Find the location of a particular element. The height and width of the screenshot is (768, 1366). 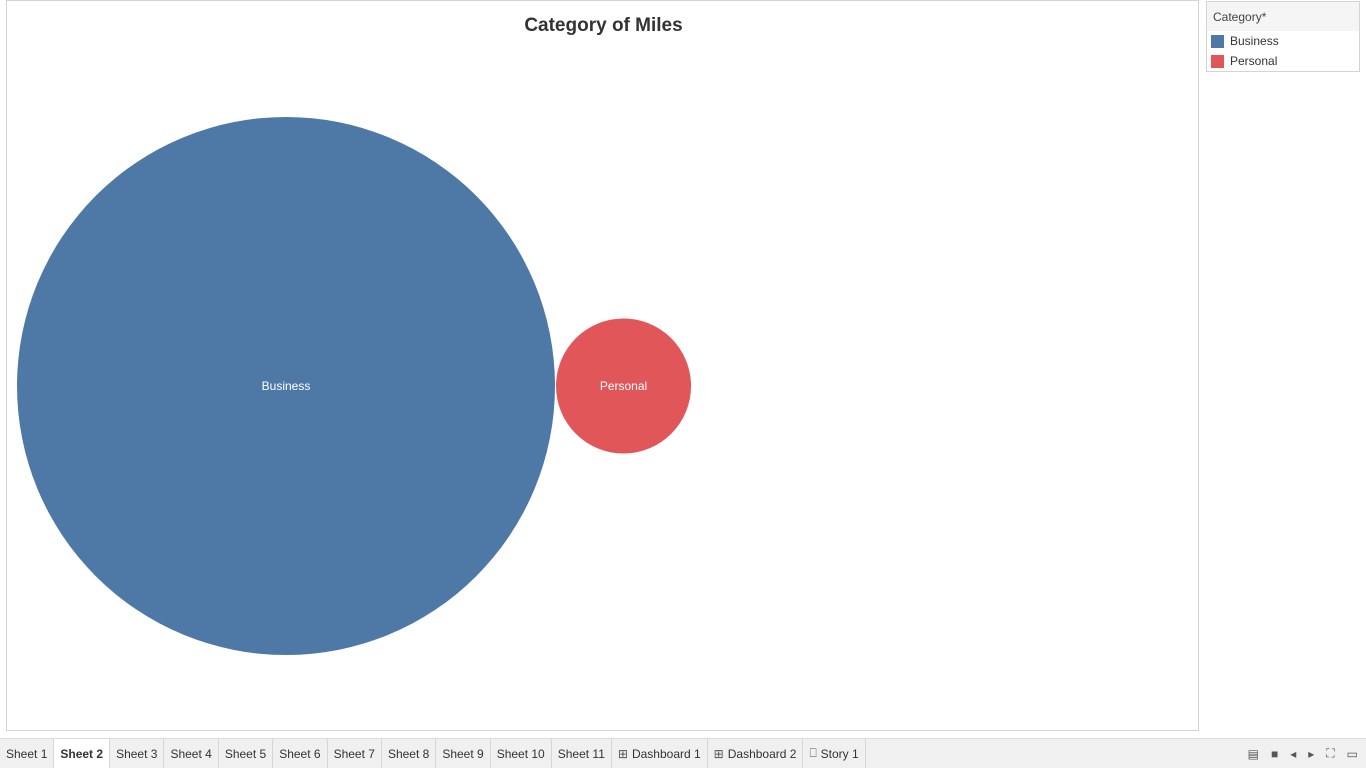

tab-label: Sheet 9 is located at coordinates (463, 753).